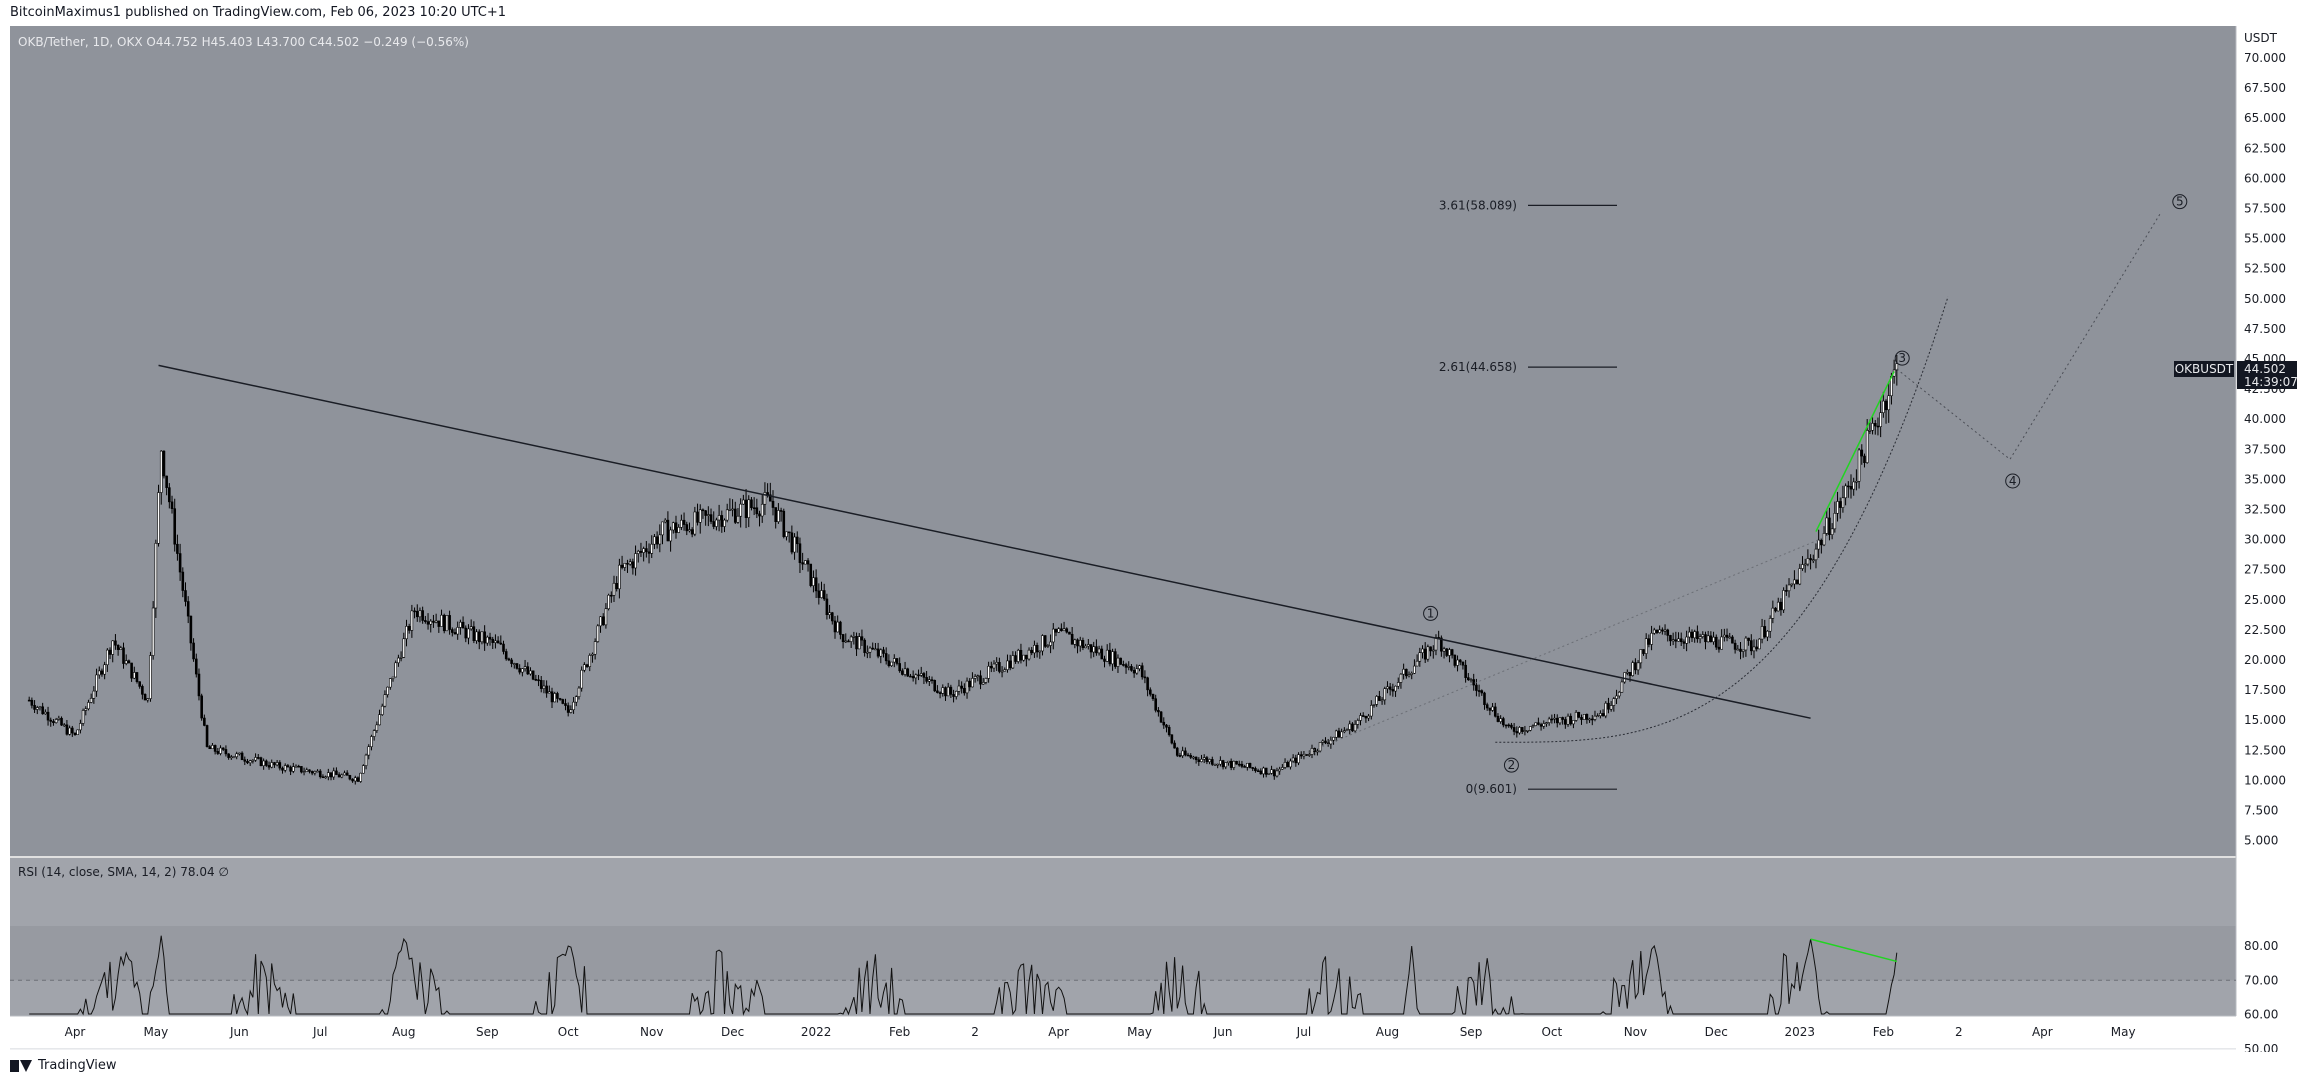 This screenshot has height=1079, width=2314. I want to click on price-axis, so click(2275, 521).